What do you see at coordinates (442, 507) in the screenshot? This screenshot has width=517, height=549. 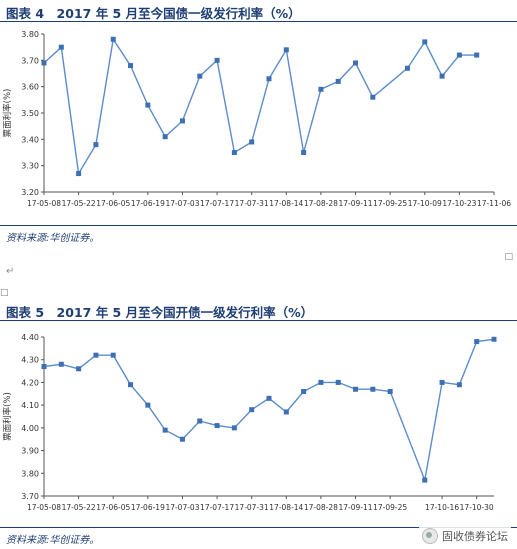 I see `x-tick-label: 17-10-16` at bounding box center [442, 507].